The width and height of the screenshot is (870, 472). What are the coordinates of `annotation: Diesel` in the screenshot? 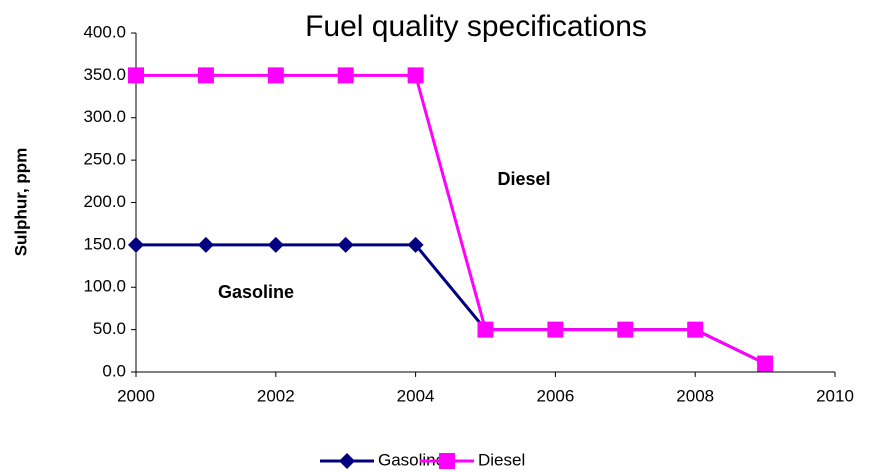 It's located at (523, 179).